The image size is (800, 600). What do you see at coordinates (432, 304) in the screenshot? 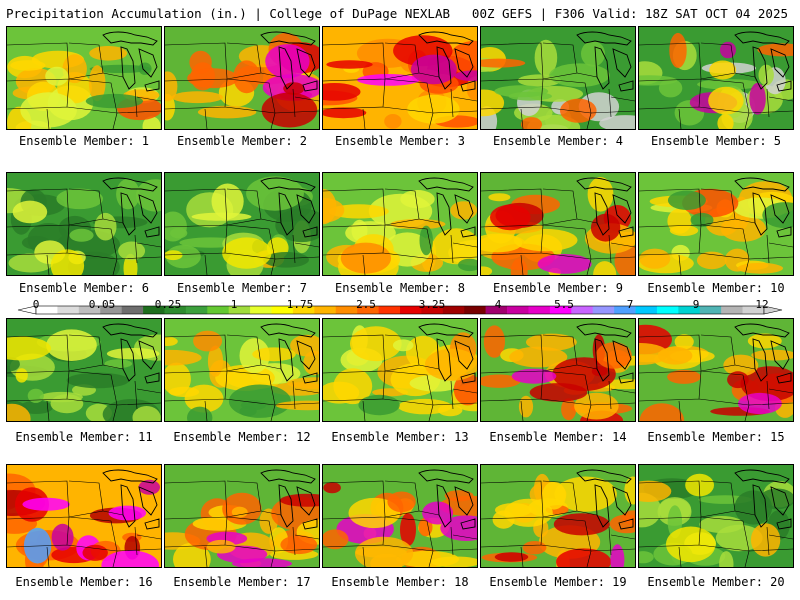
I see `colorbar-tick-label: 3.25` at bounding box center [432, 304].